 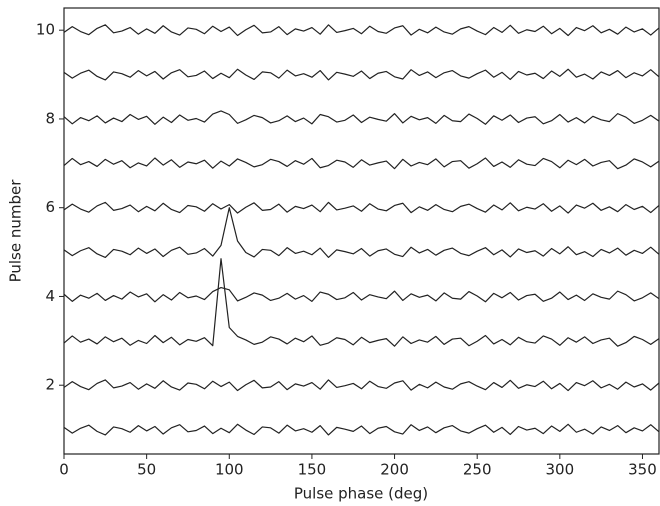 What do you see at coordinates (229, 470) in the screenshot?
I see `x-tick-label: 100` at bounding box center [229, 470].